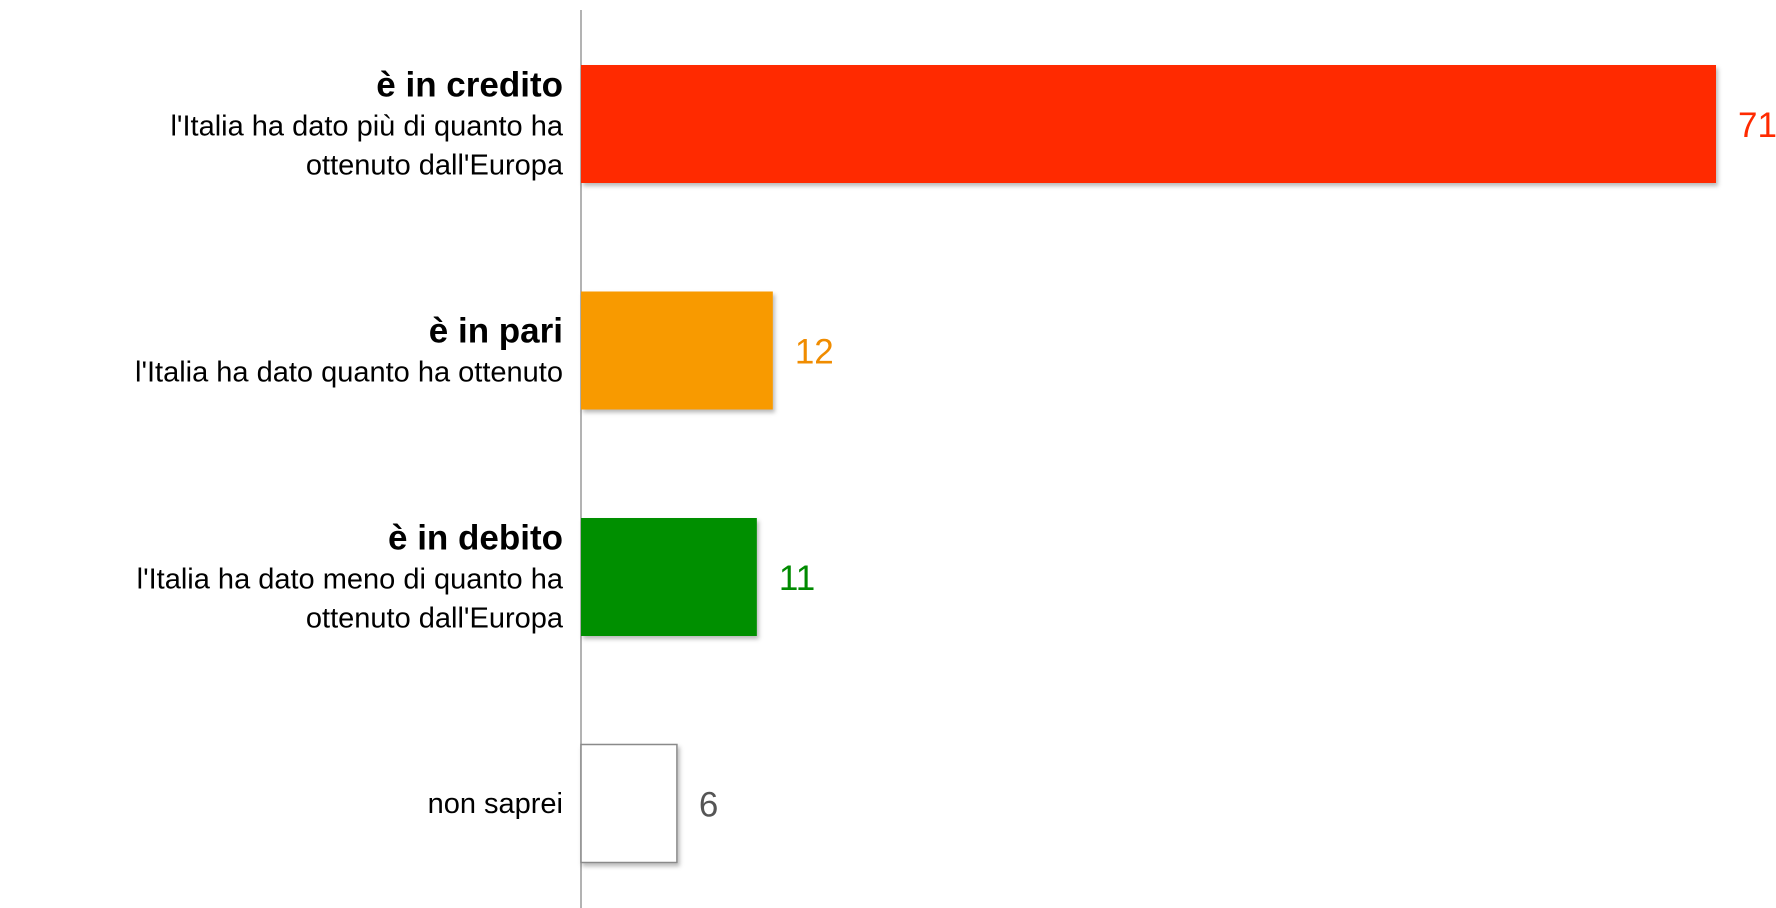 Image resolution: width=1776 pixels, height=908 pixels. I want to click on bar-e-in-credito, so click(1148, 124).